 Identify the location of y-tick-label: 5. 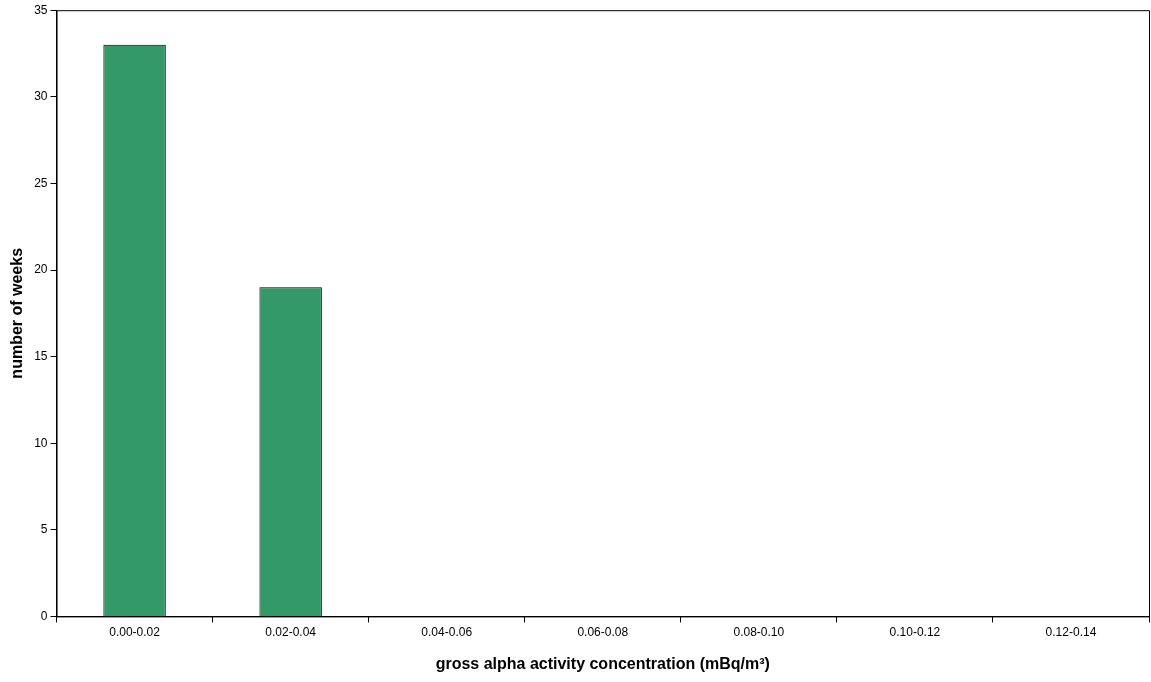
(44, 529).